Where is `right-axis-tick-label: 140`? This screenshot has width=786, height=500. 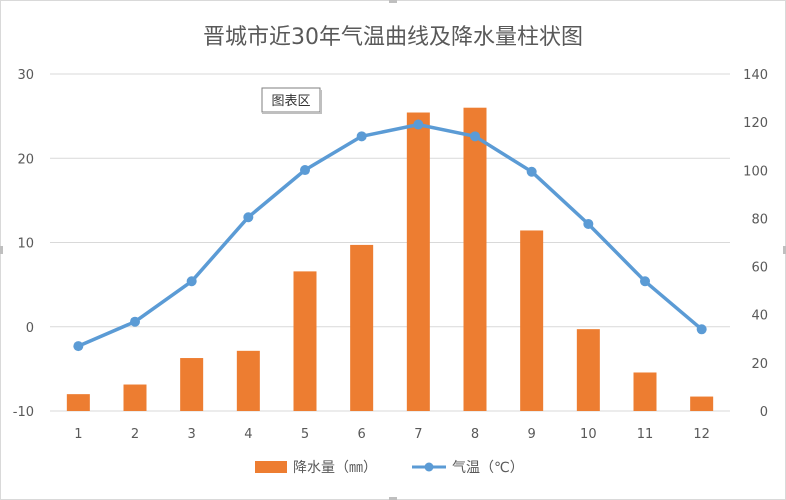
right-axis-tick-label: 140 is located at coordinates (755, 75).